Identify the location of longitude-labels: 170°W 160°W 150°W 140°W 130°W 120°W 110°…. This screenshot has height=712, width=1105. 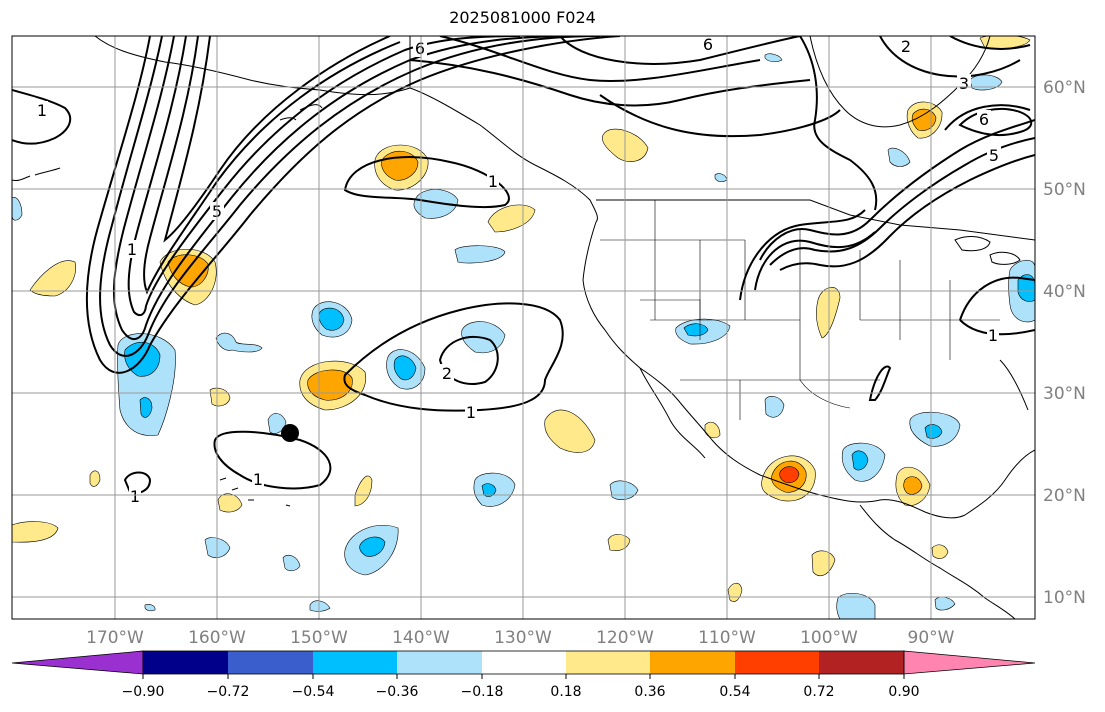
(520, 638).